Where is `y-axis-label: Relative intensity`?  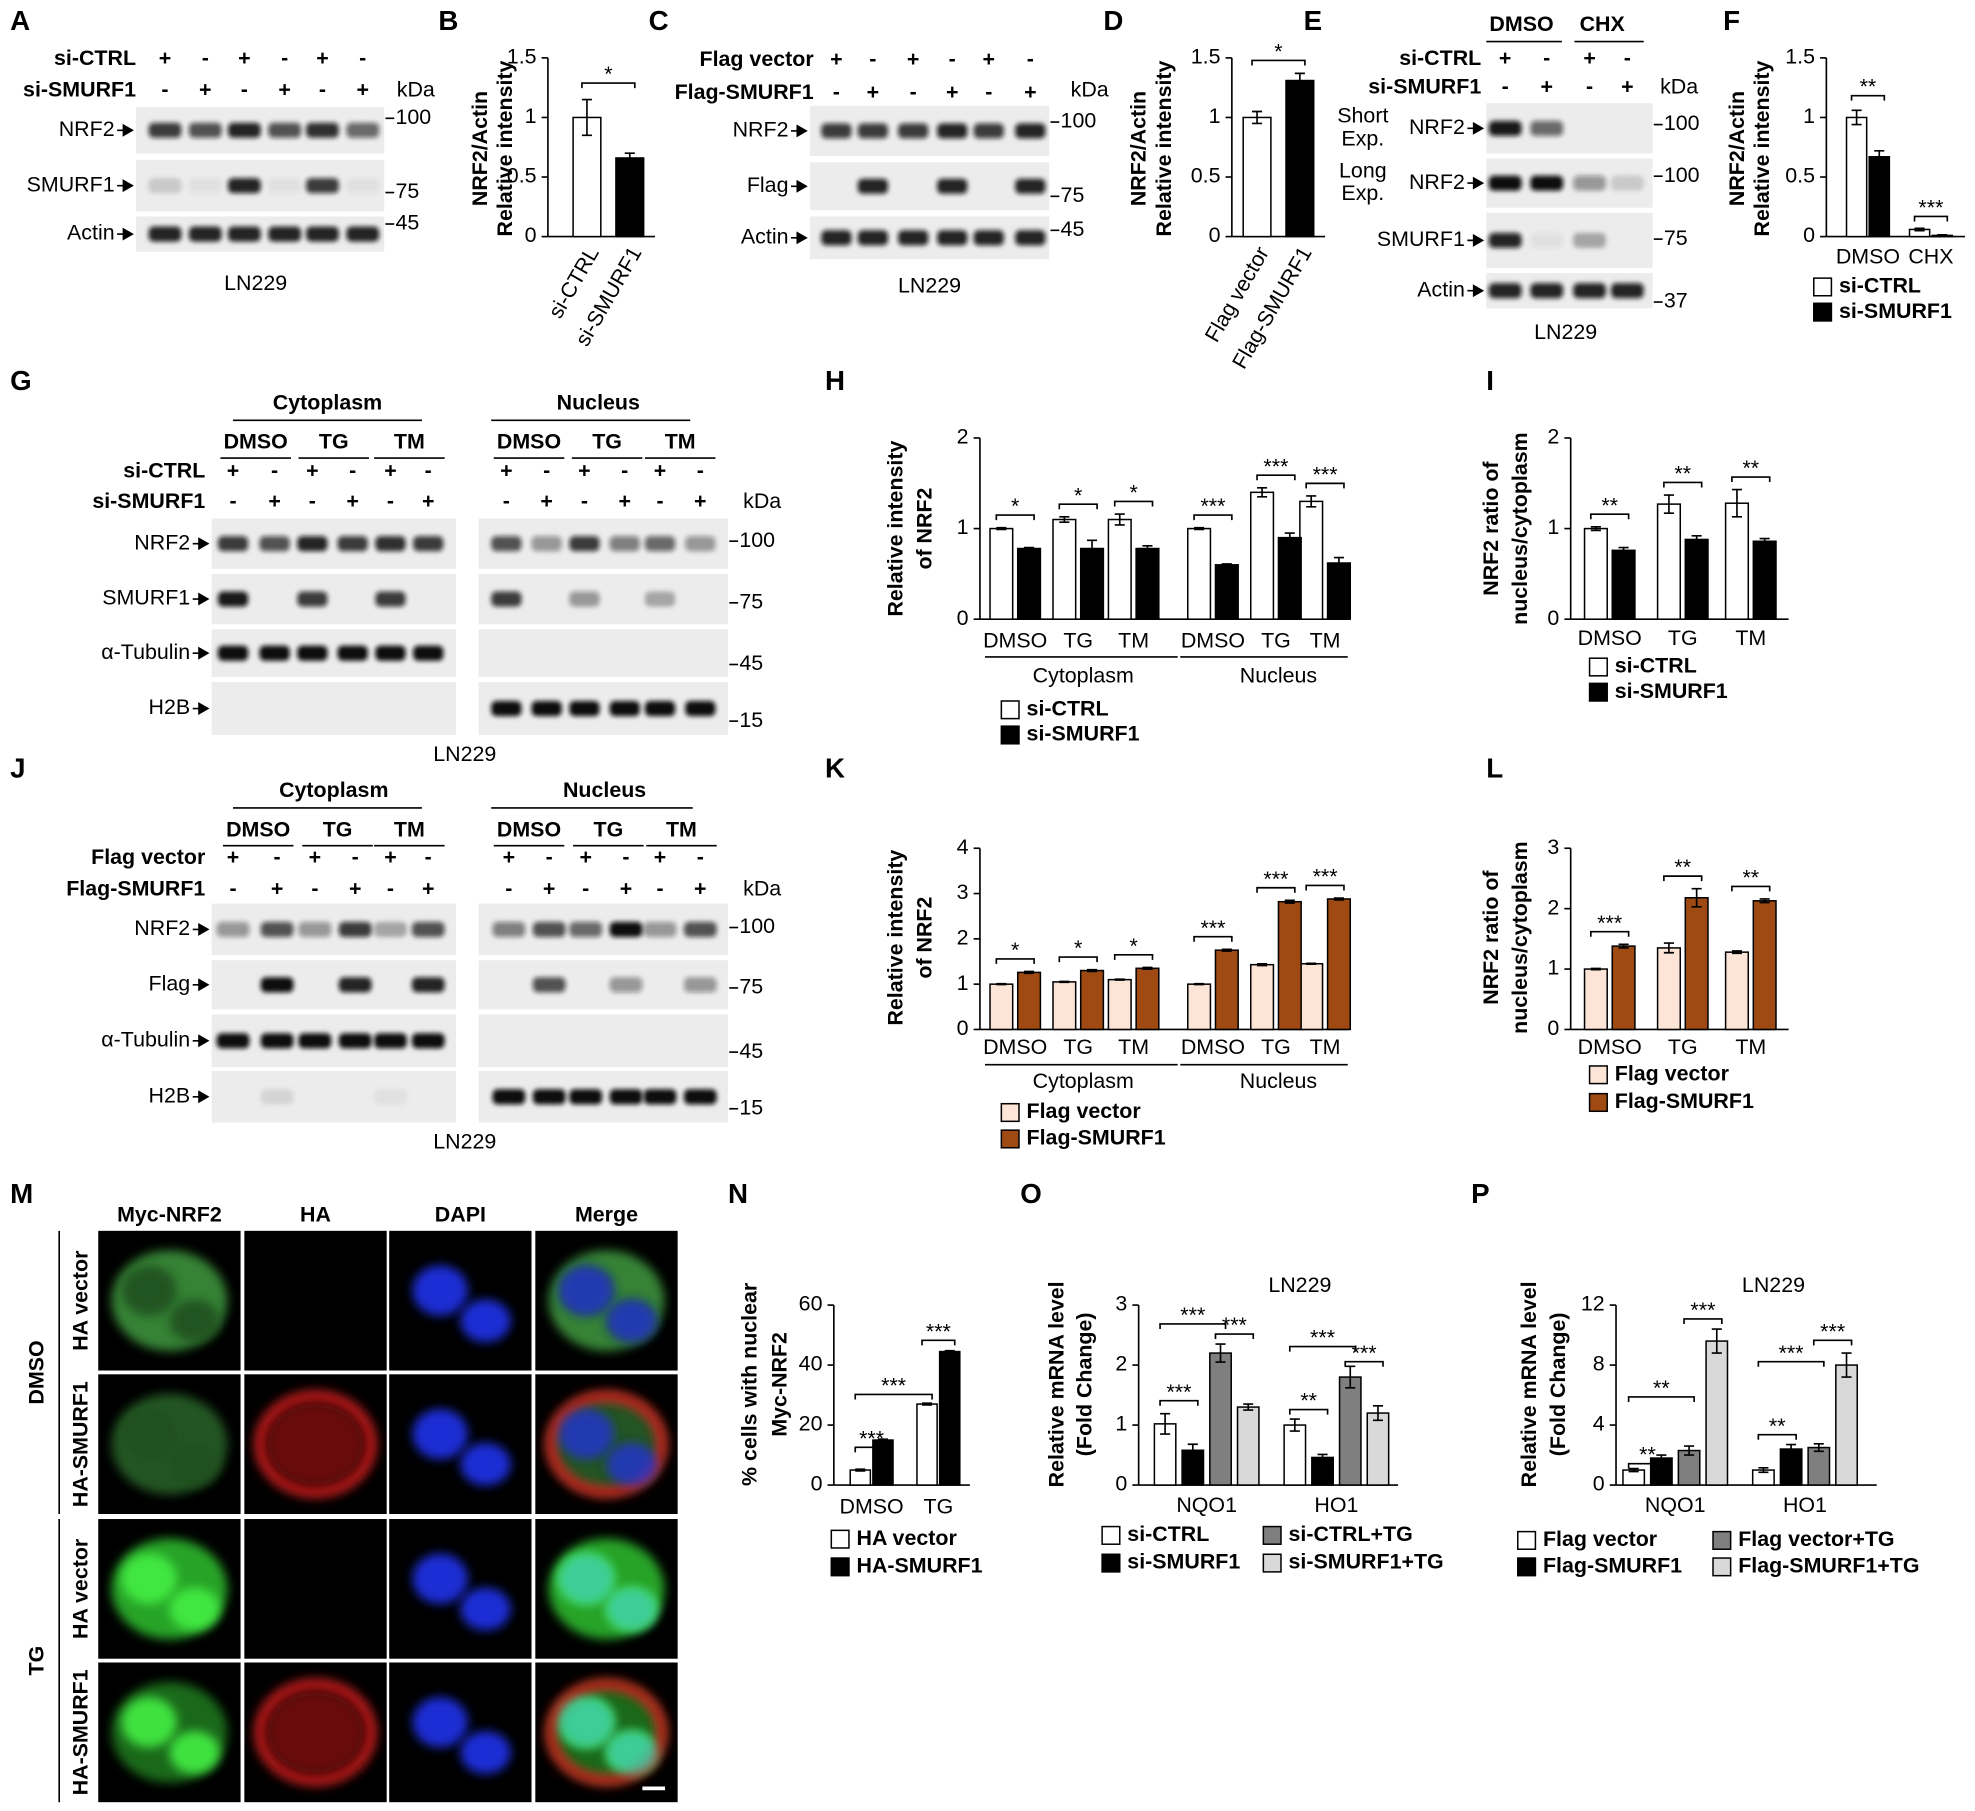
y-axis-label: Relative intensity is located at coordinates (1762, 148).